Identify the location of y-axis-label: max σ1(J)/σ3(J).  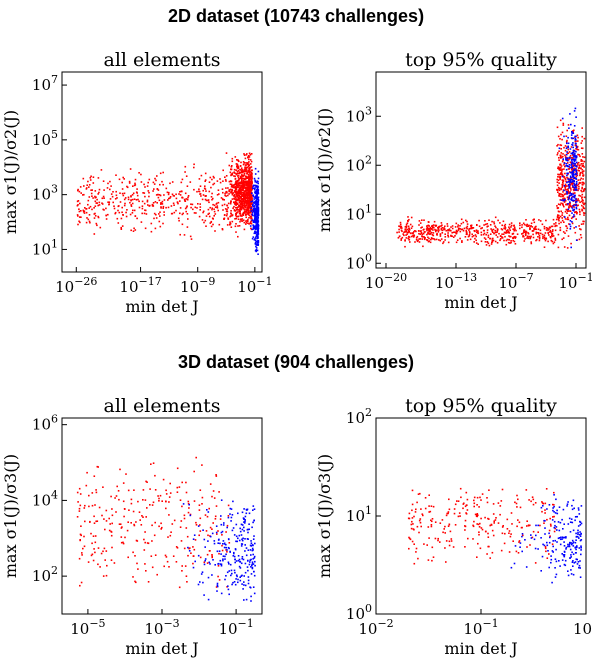
(324, 516).